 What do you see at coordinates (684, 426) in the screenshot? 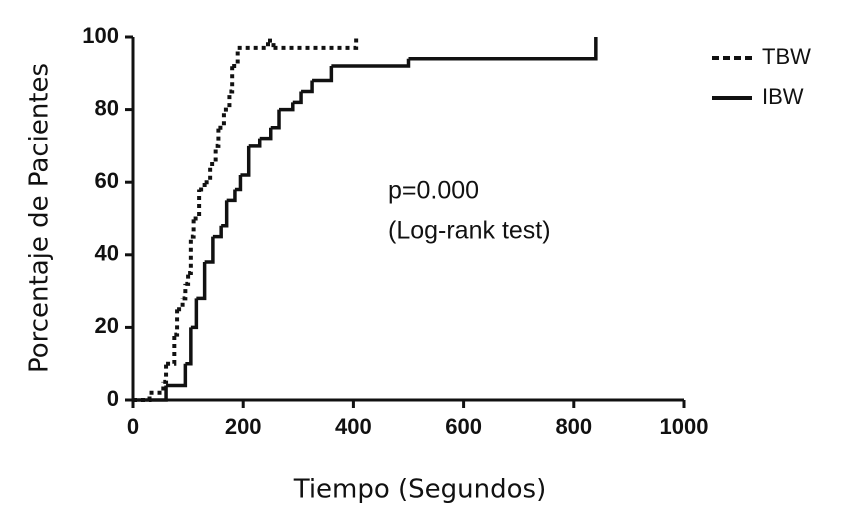
I see `x-tick-label: 1000` at bounding box center [684, 426].